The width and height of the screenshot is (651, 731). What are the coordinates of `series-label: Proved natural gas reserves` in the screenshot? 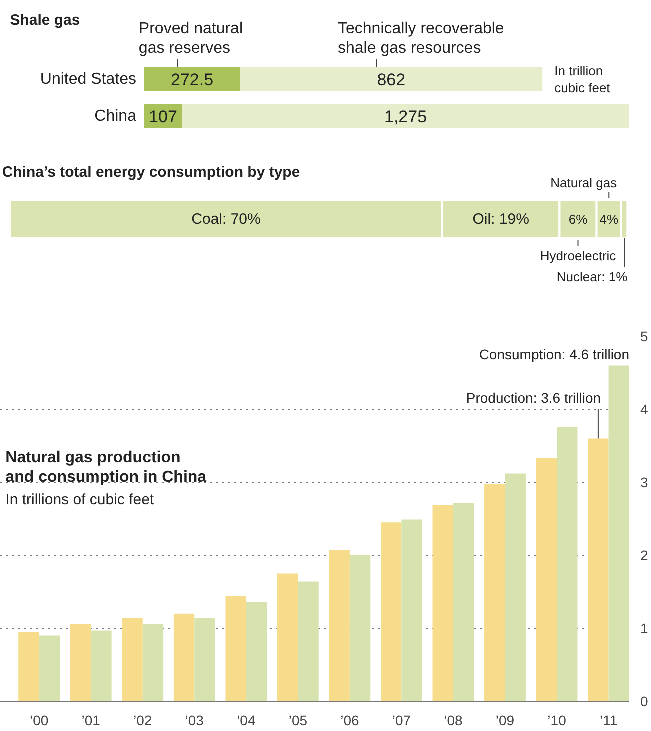 It's located at (190, 39).